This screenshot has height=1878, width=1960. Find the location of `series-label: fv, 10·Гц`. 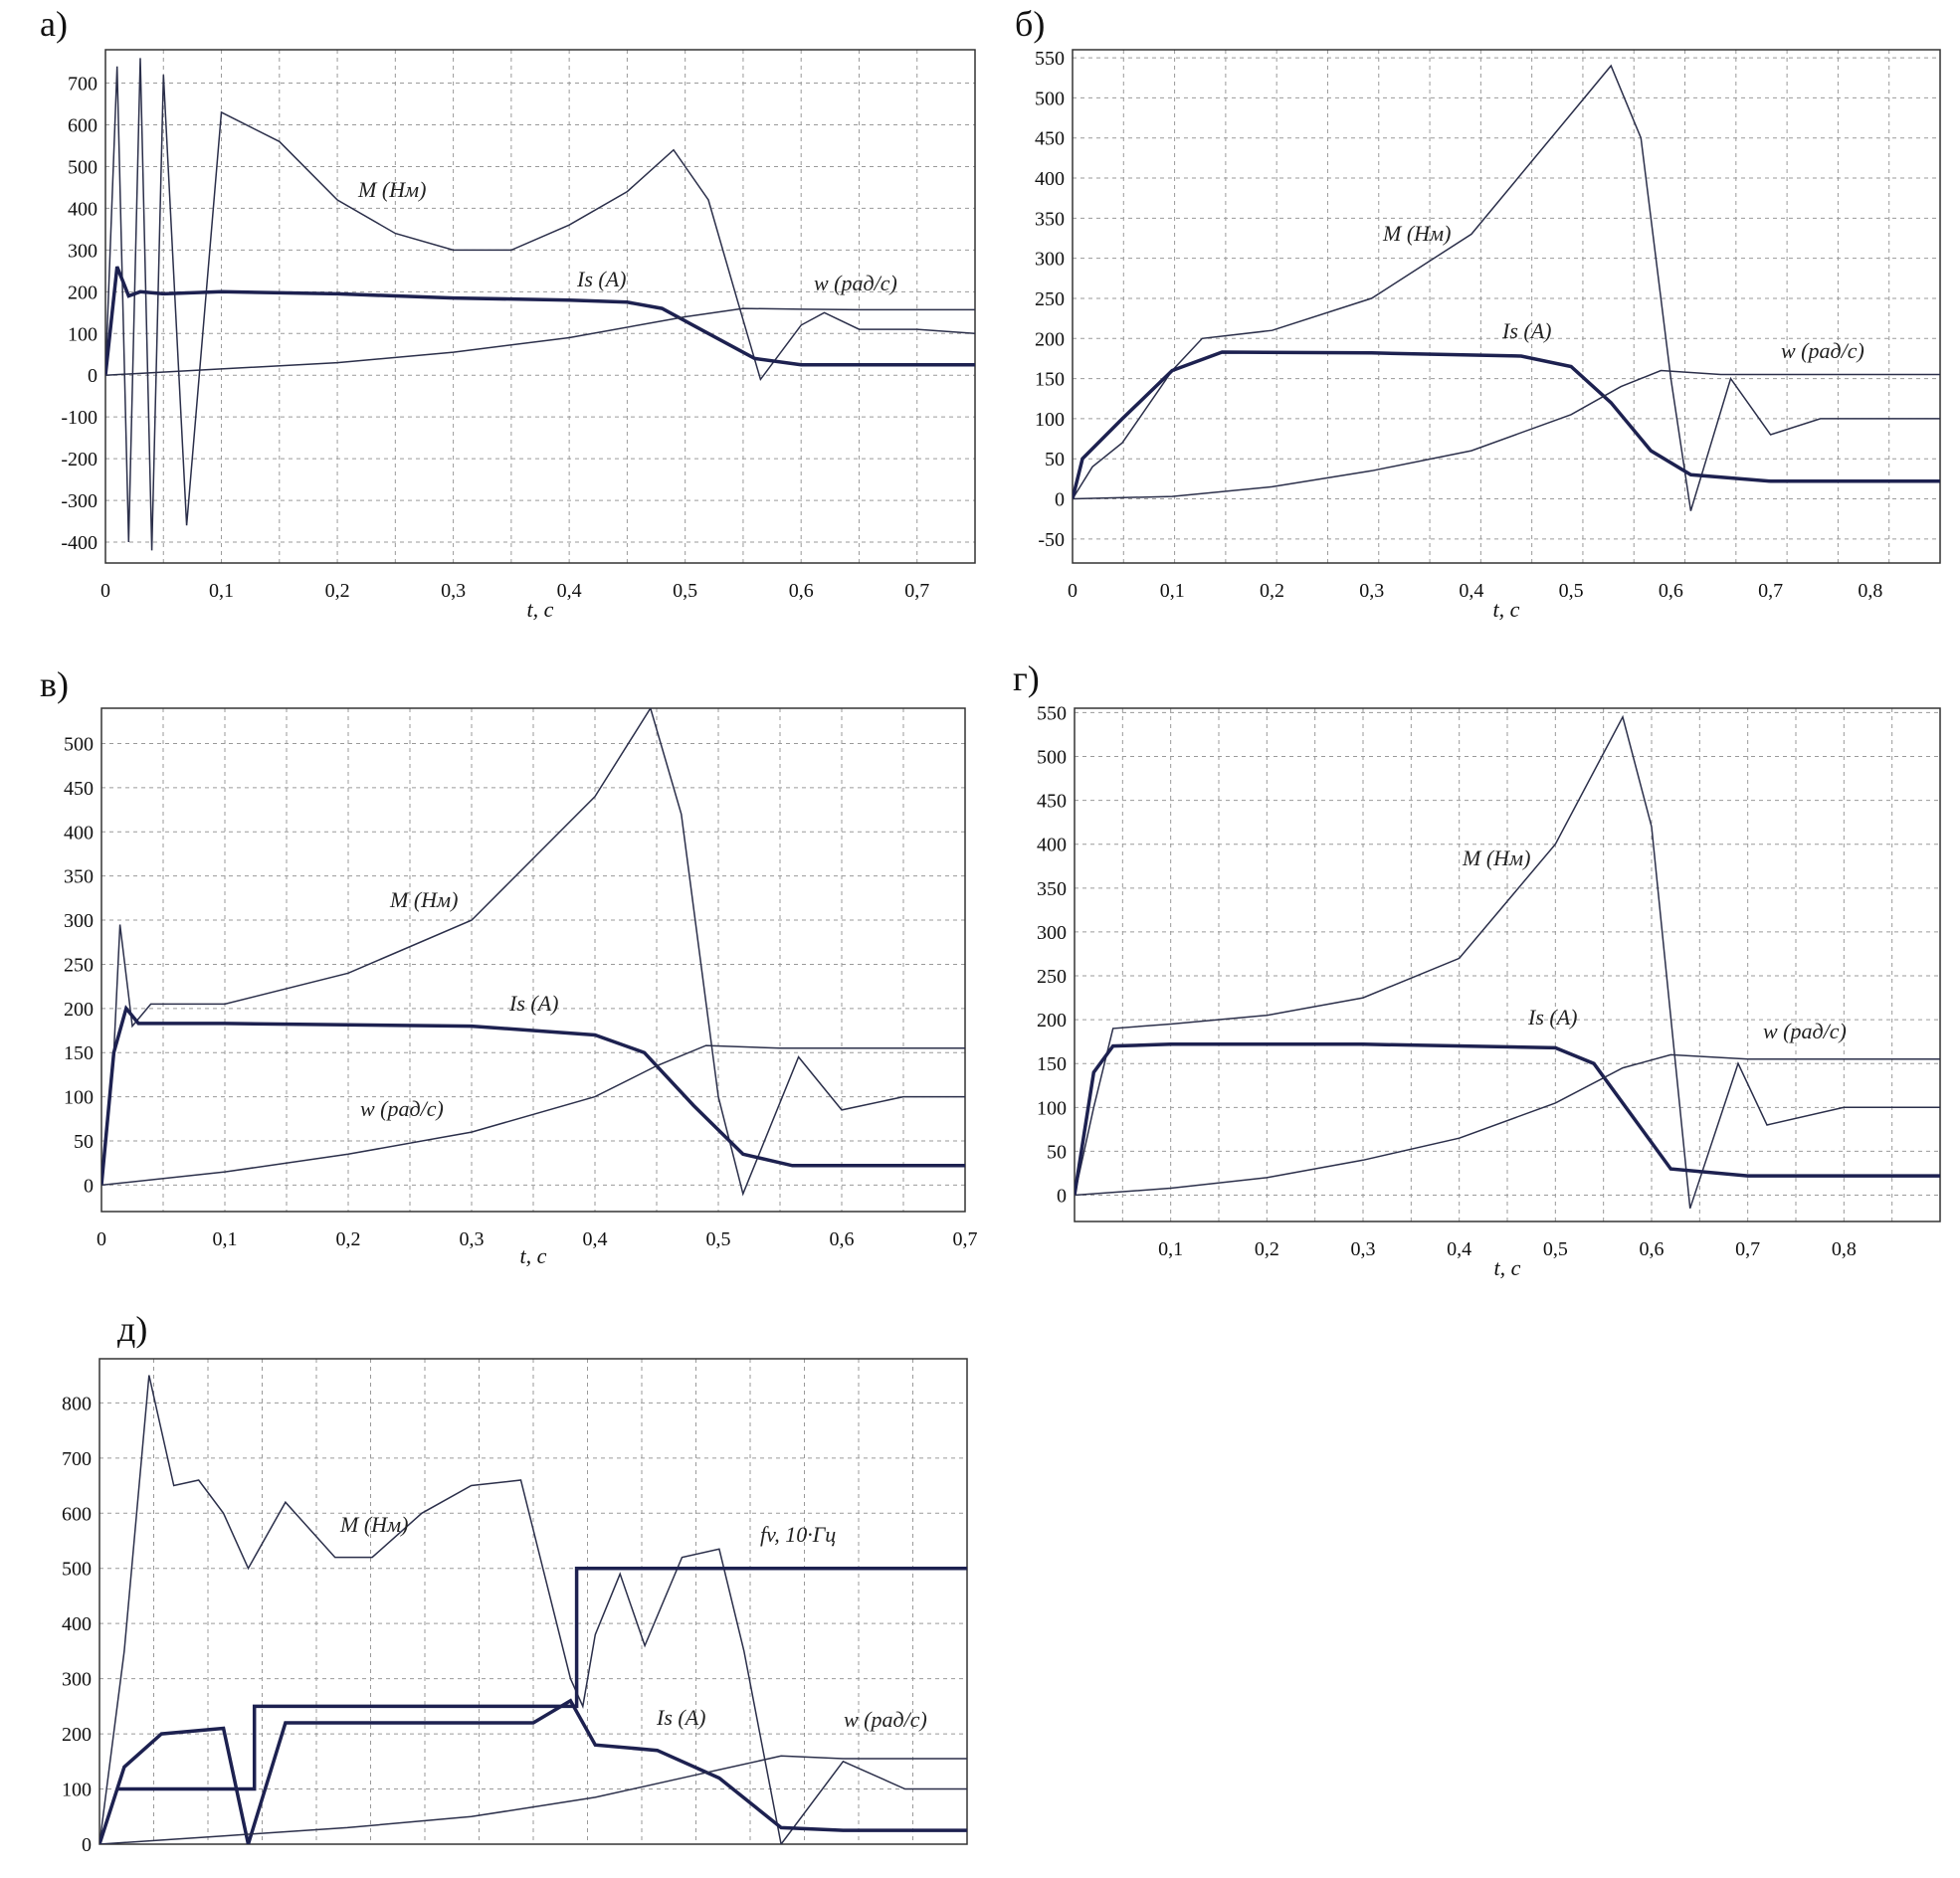

series-label: fv, 10·Гц is located at coordinates (798, 1534).